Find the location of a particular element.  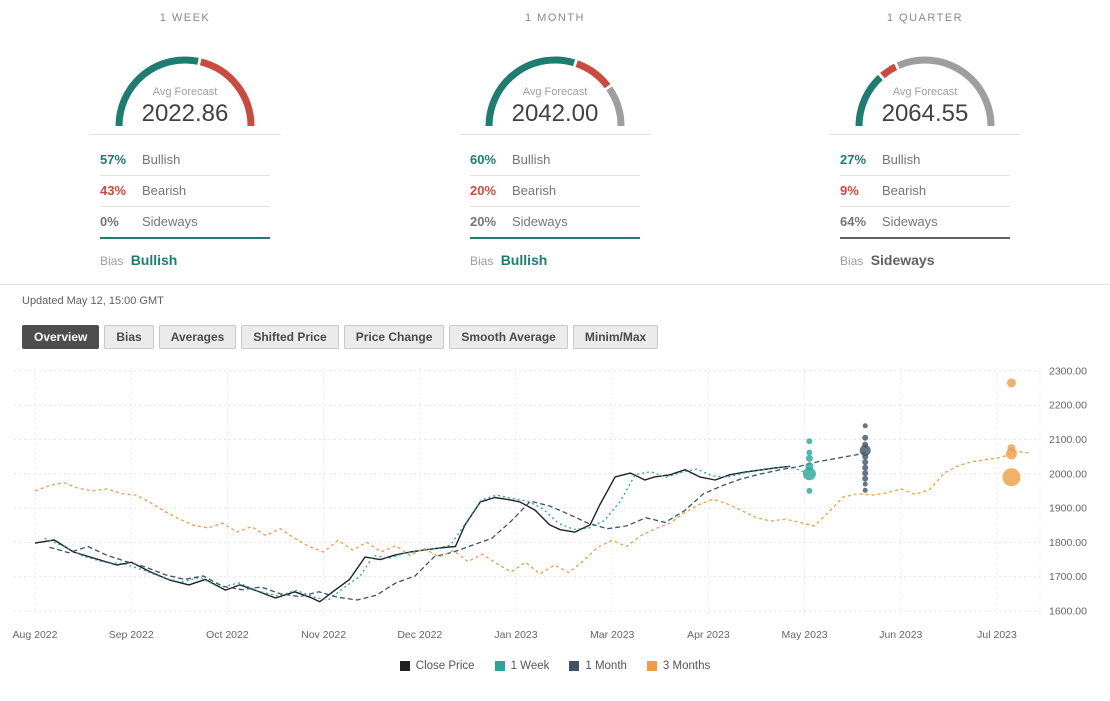

svg-text: Apr 2023 is located at coordinates (708, 635).